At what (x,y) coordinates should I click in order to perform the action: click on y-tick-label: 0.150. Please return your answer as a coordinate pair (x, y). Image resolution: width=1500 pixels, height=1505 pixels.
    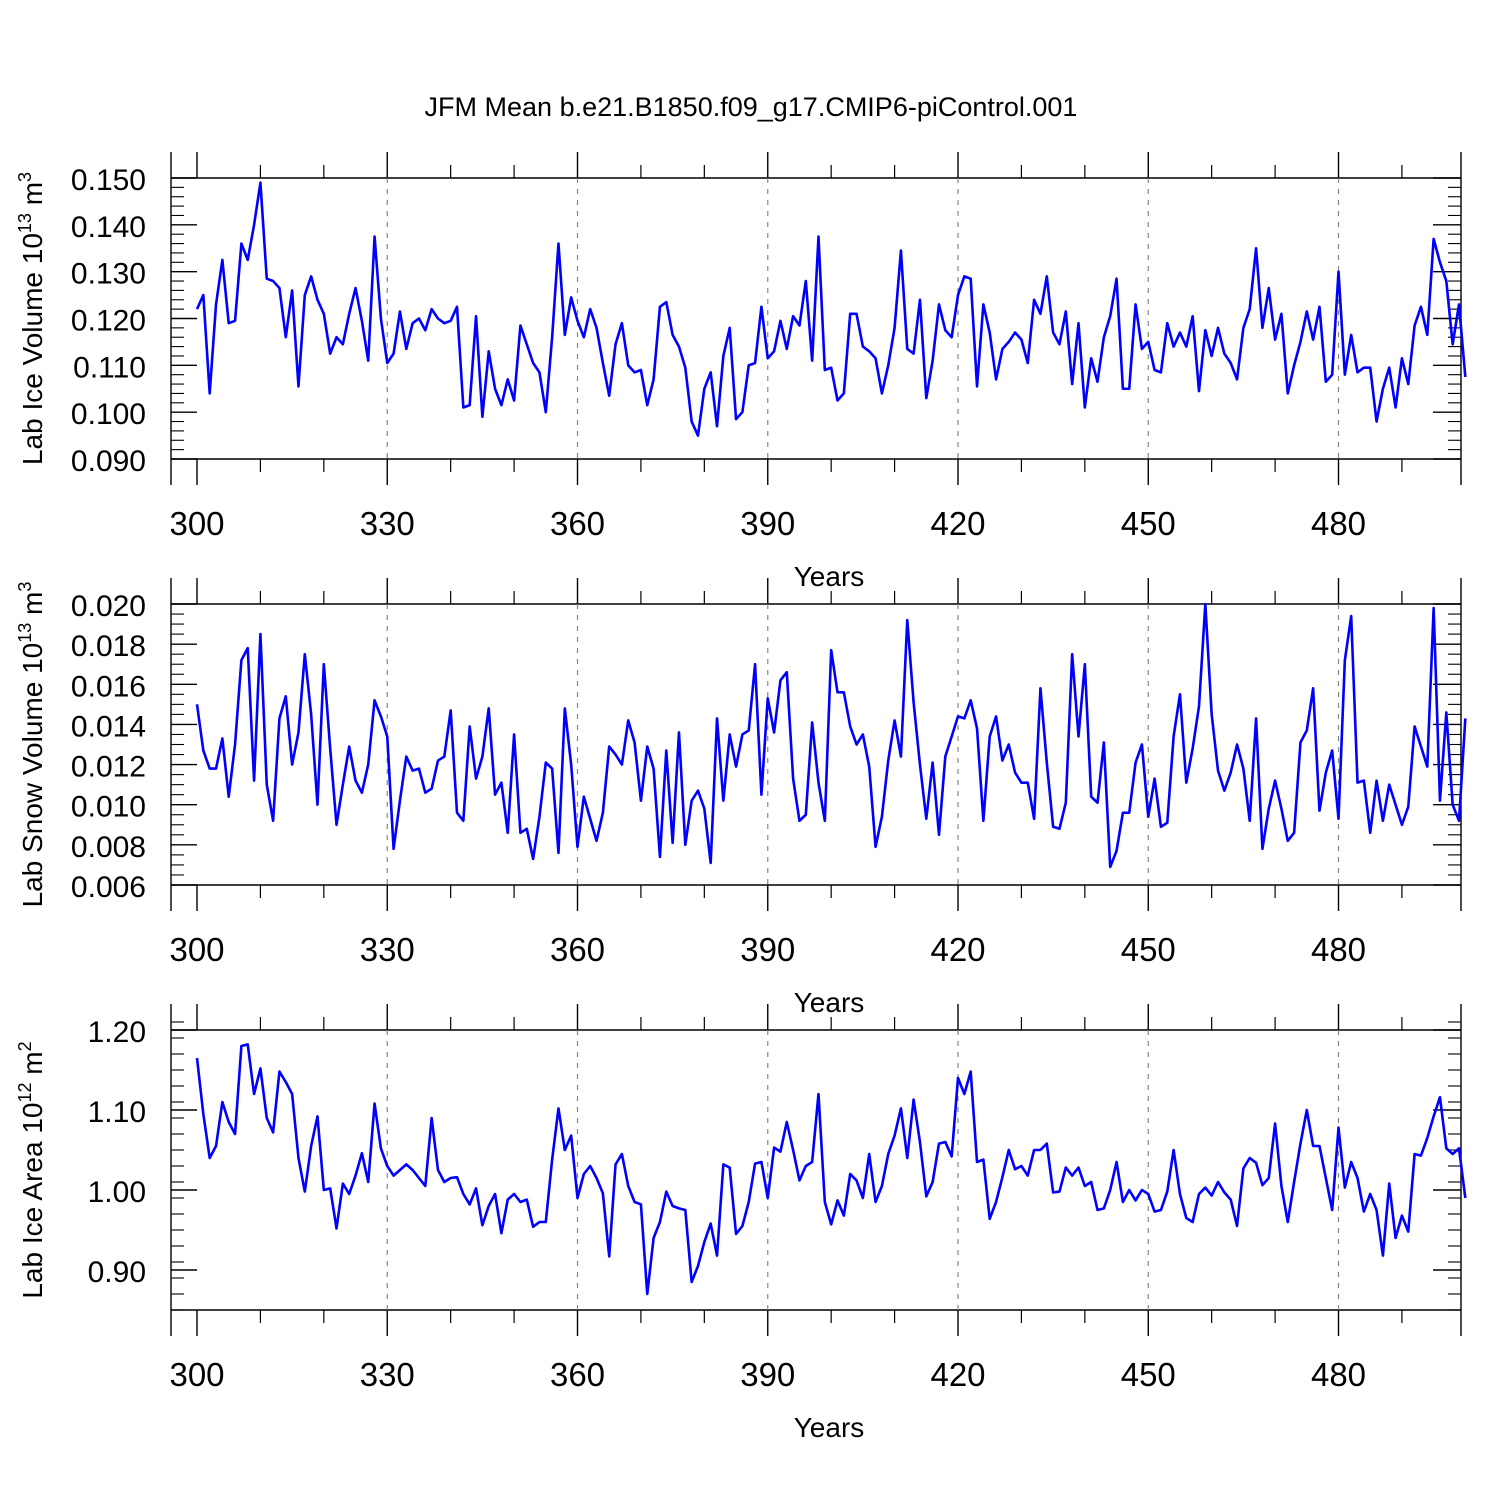
    Looking at the image, I should click on (108, 180).